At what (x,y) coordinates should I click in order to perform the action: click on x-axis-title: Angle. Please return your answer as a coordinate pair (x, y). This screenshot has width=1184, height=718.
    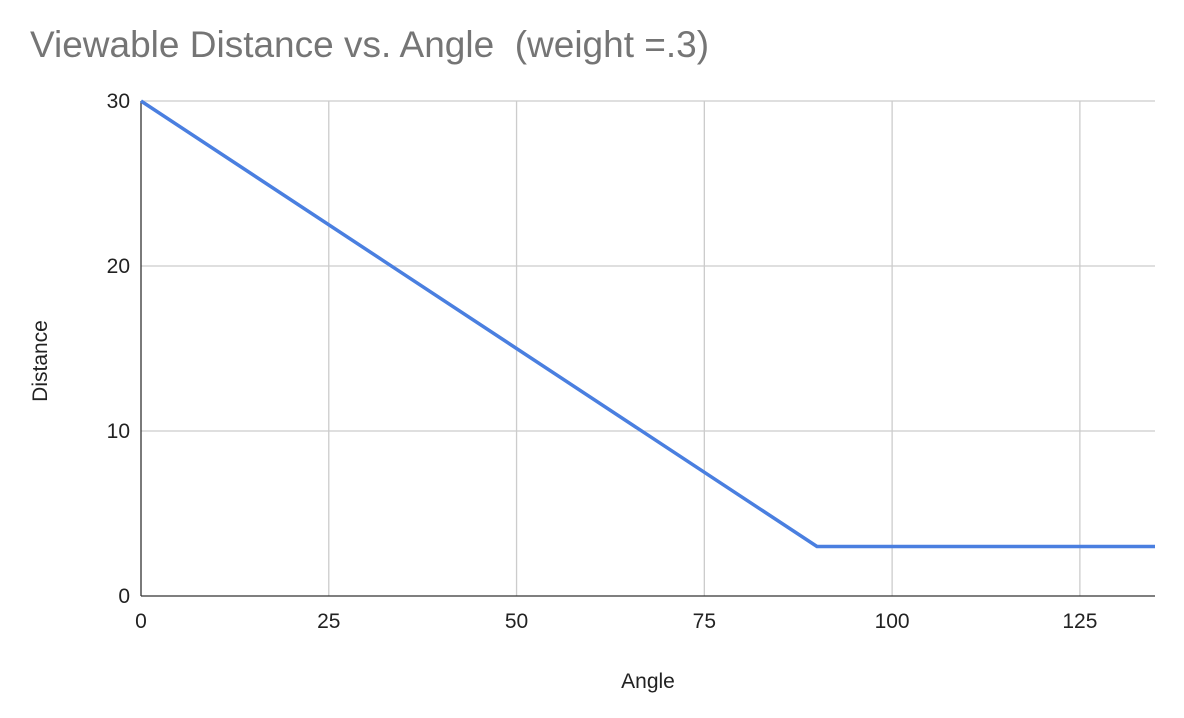
    Looking at the image, I should click on (648, 681).